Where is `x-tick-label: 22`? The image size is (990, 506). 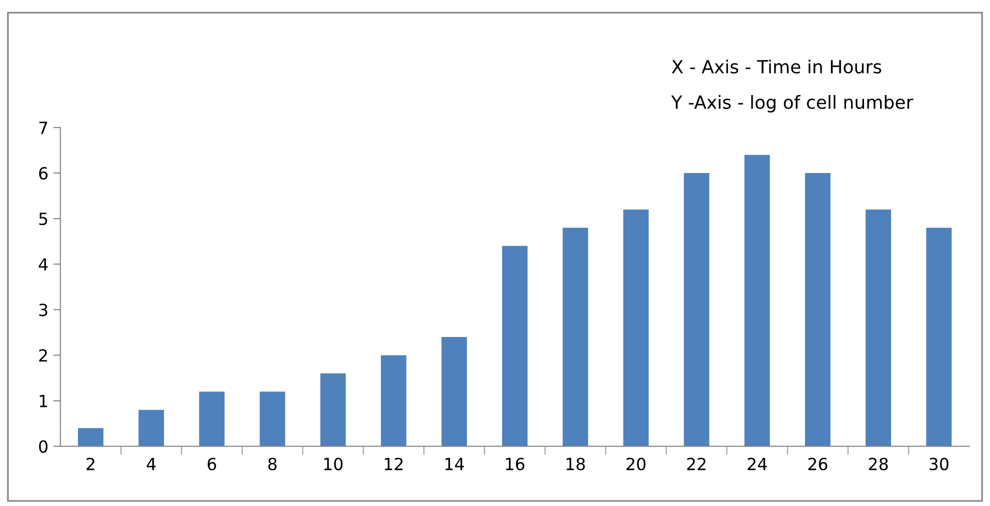 x-tick-label: 22 is located at coordinates (696, 464).